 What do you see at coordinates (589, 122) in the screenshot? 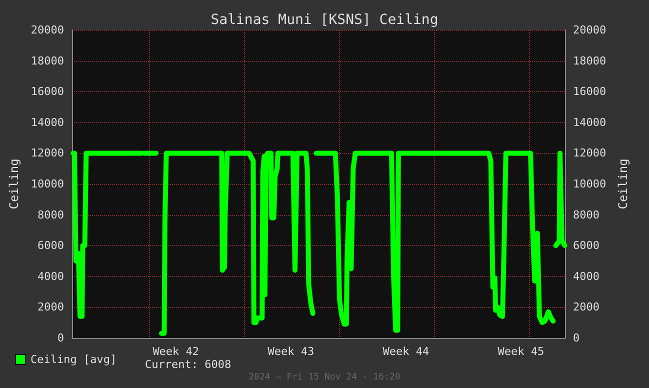
I see `y2-tick-label: 14000` at bounding box center [589, 122].